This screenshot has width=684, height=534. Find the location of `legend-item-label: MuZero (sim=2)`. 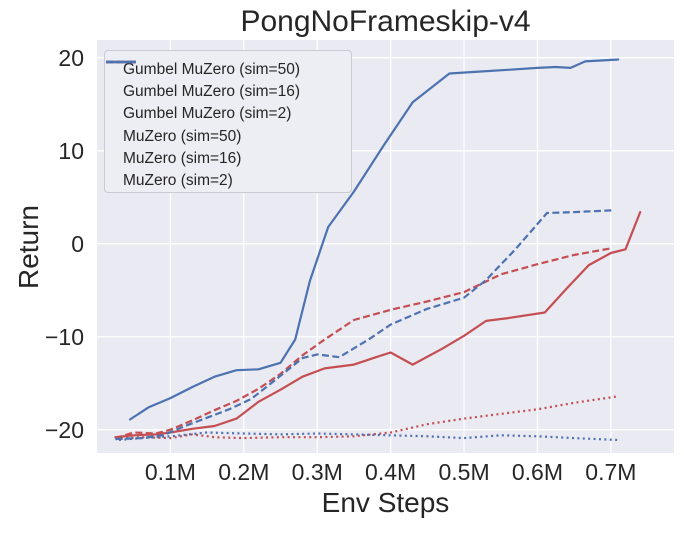

legend-item-label: MuZero (sim=2) is located at coordinates (178, 181).